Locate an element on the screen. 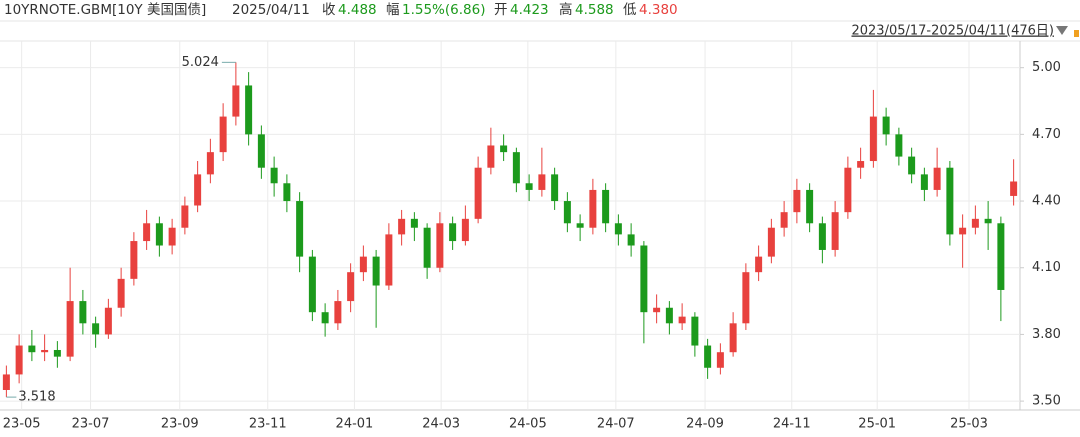 The width and height of the screenshot is (1080, 437). y-tick-label: 4.10 is located at coordinates (1046, 267).